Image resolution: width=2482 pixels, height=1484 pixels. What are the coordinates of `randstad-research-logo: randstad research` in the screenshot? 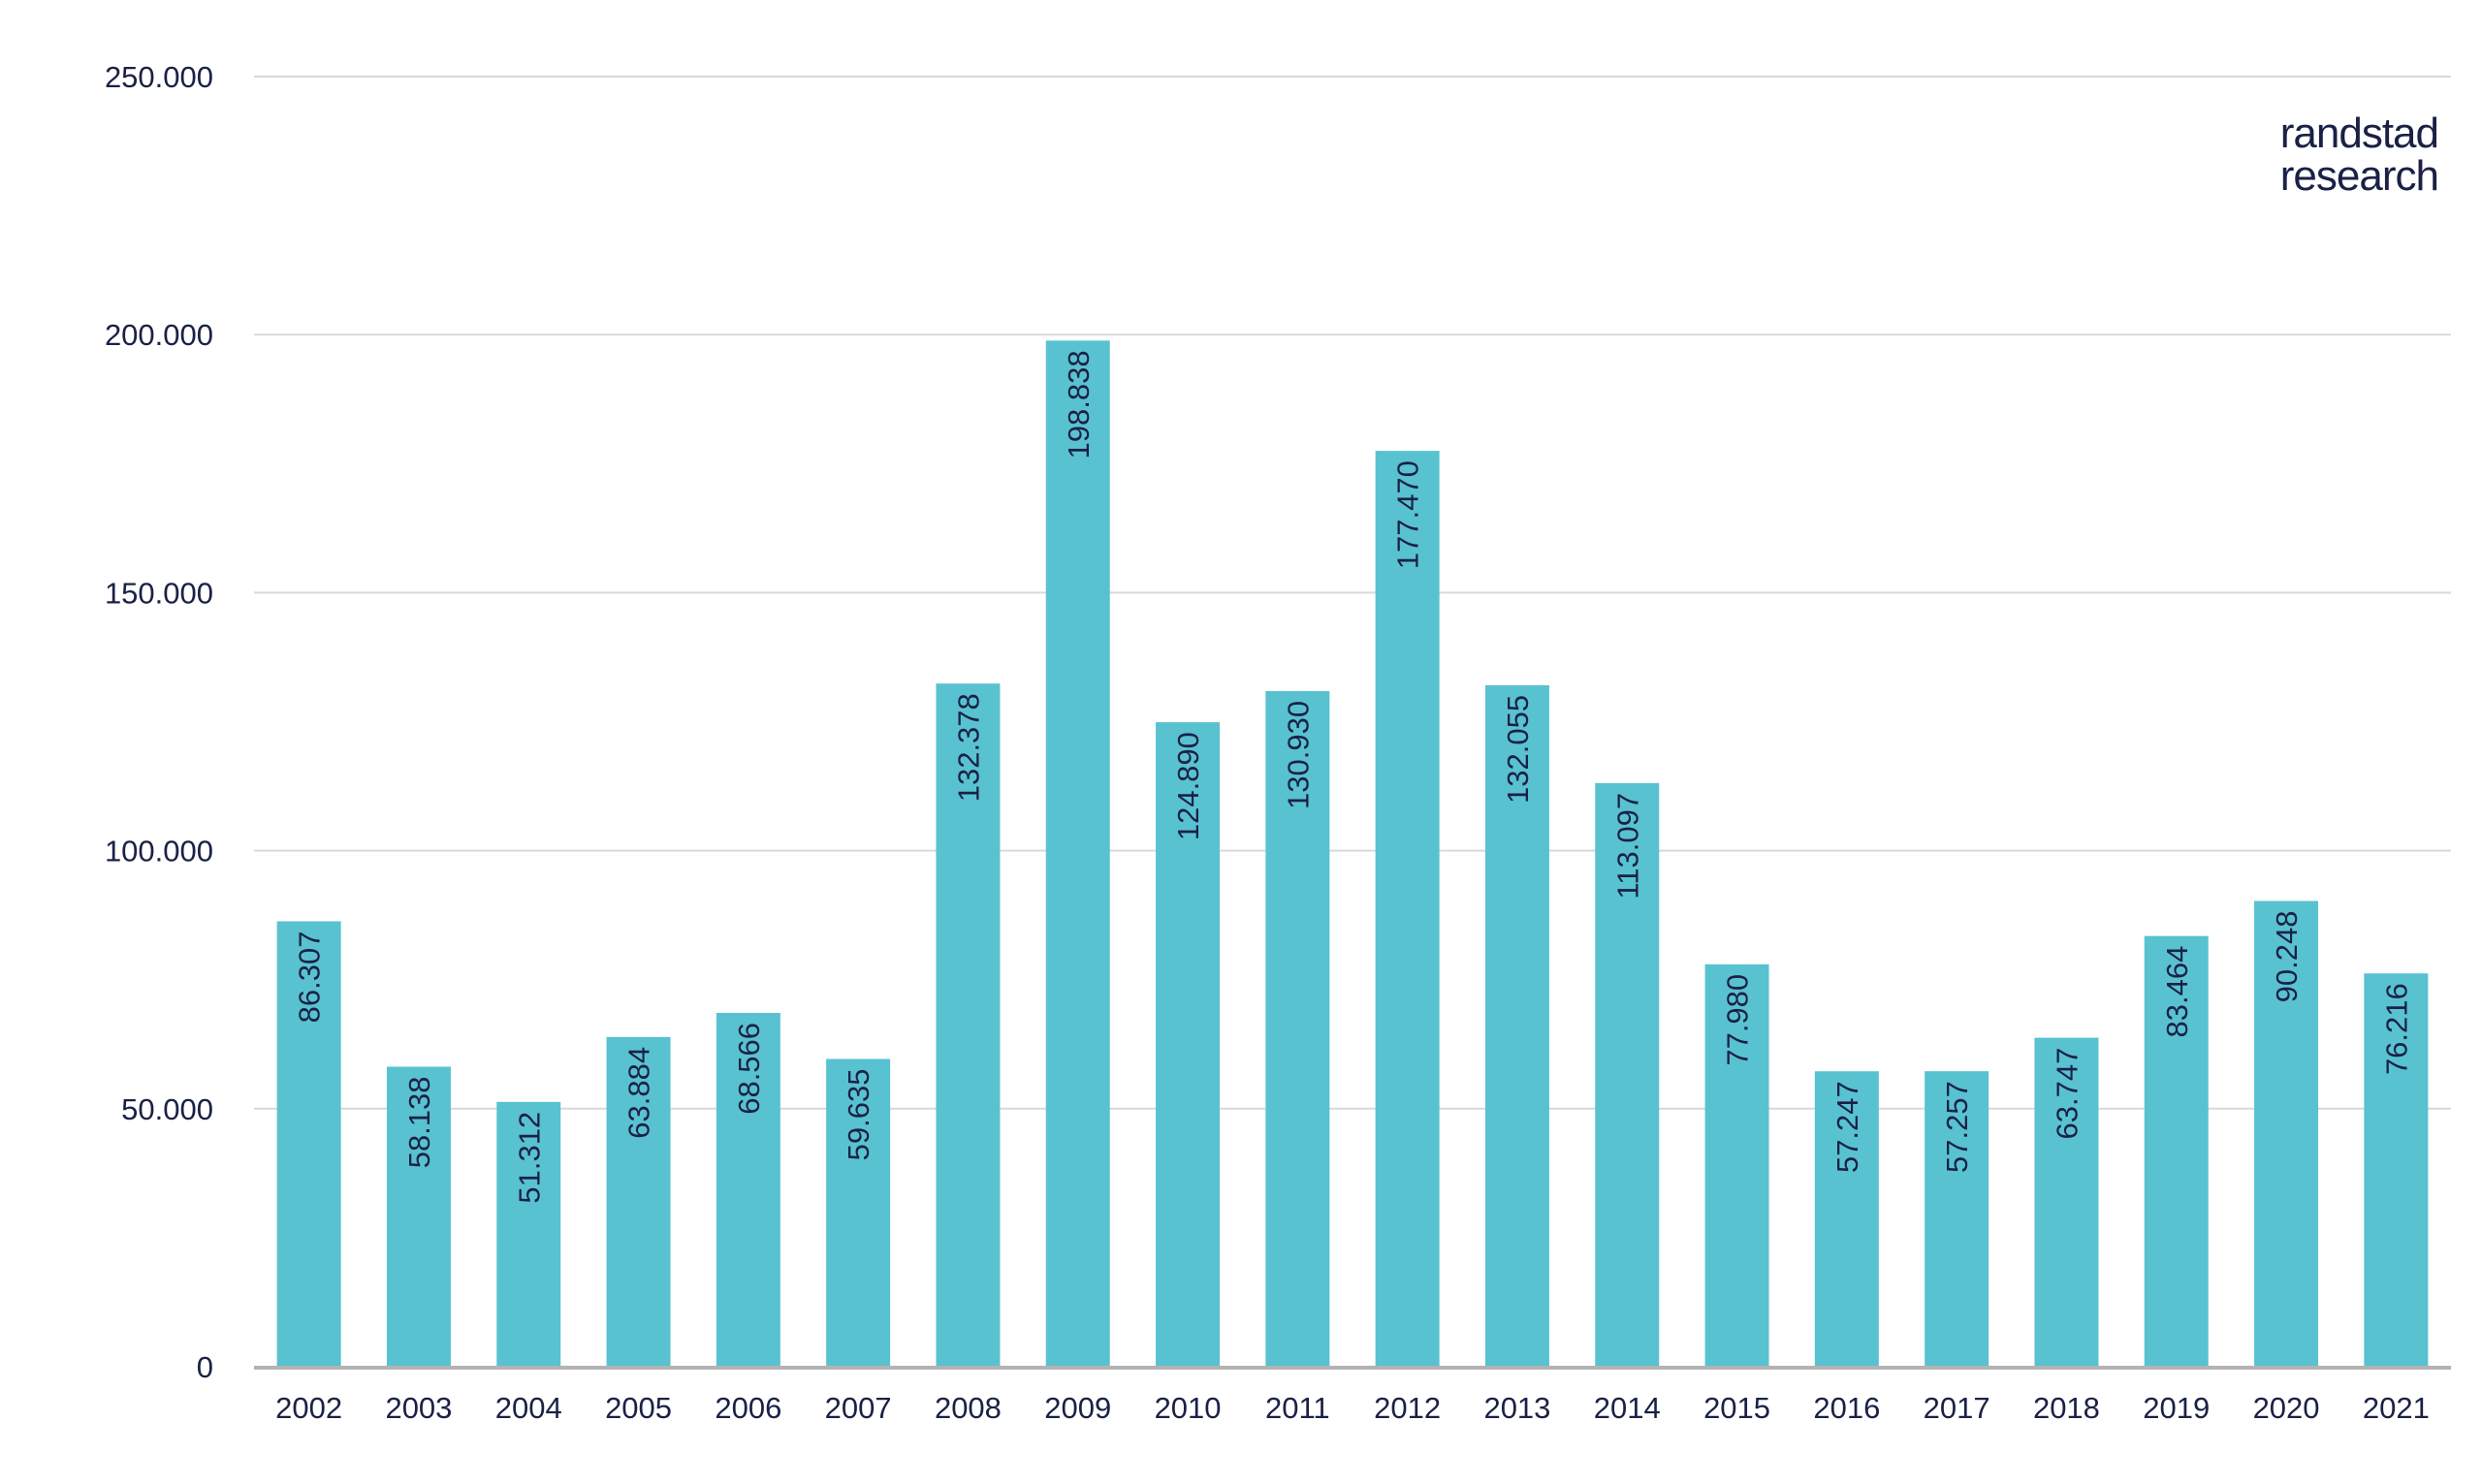 It's located at (2359, 155).